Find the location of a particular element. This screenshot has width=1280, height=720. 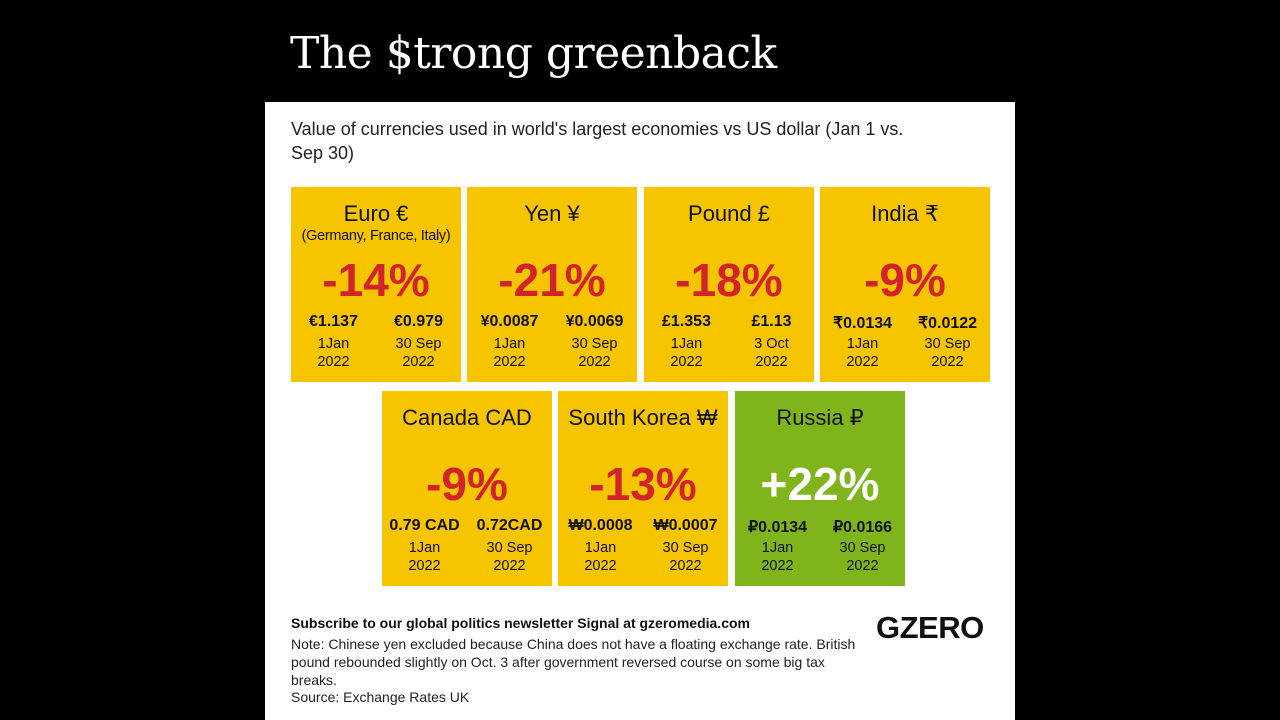

change-percent: -13% is located at coordinates (643, 484).